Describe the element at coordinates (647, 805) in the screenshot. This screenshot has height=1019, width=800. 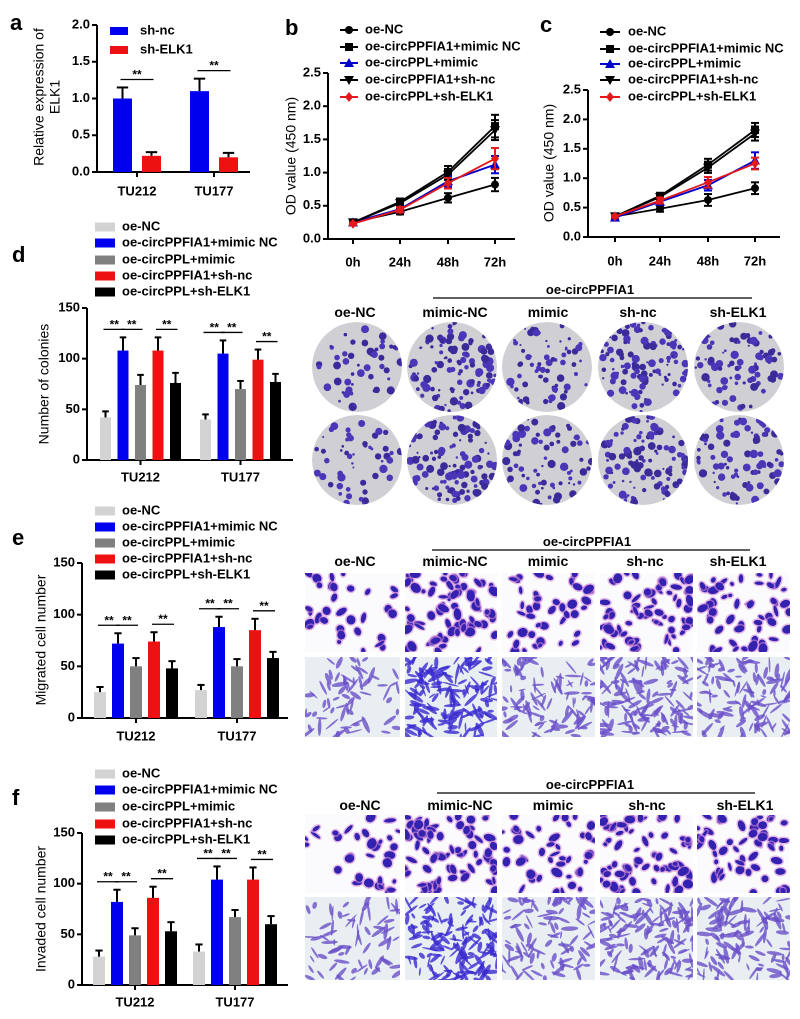
I see `column-label: sh-nc` at that location.